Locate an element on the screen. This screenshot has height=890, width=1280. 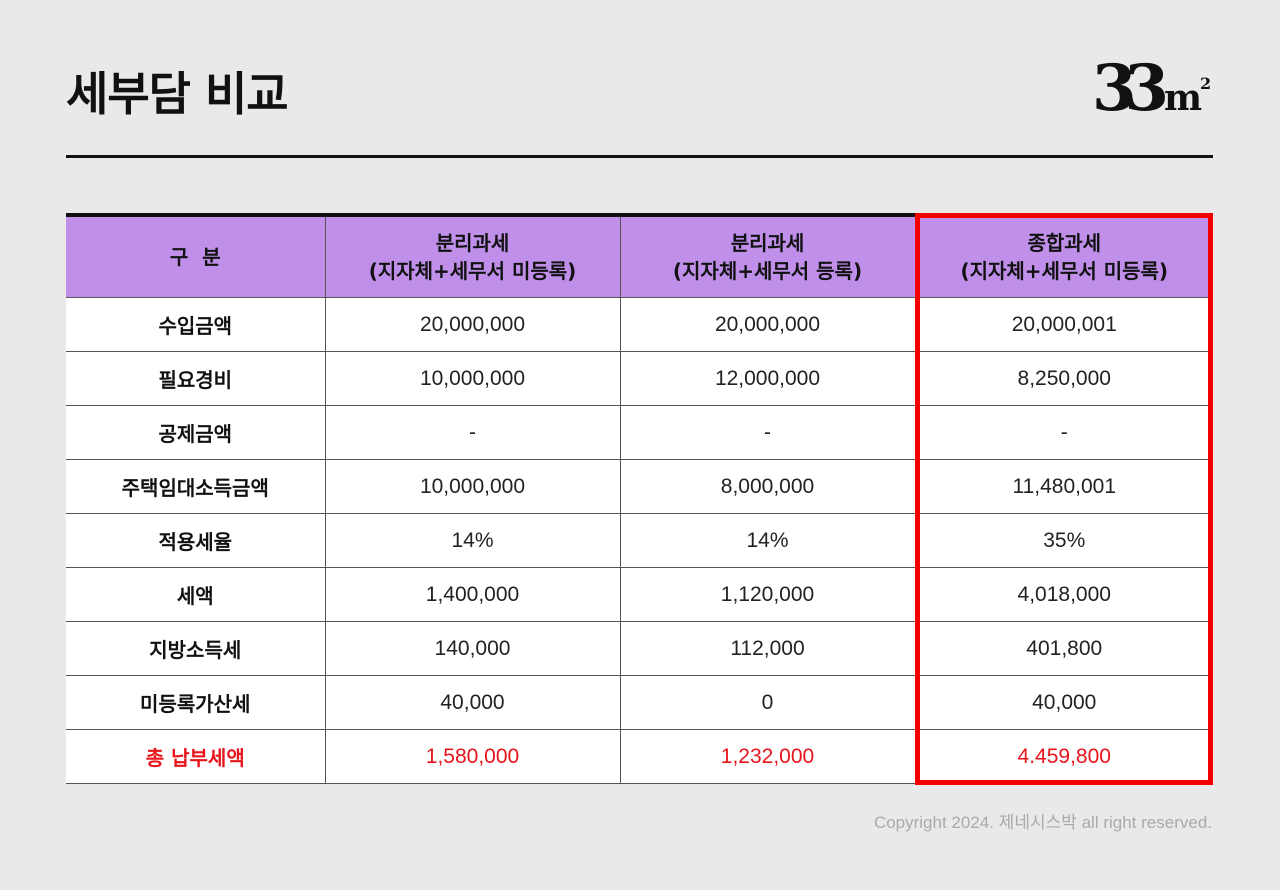
cell-value: 1,120,000 is located at coordinates (768, 594).